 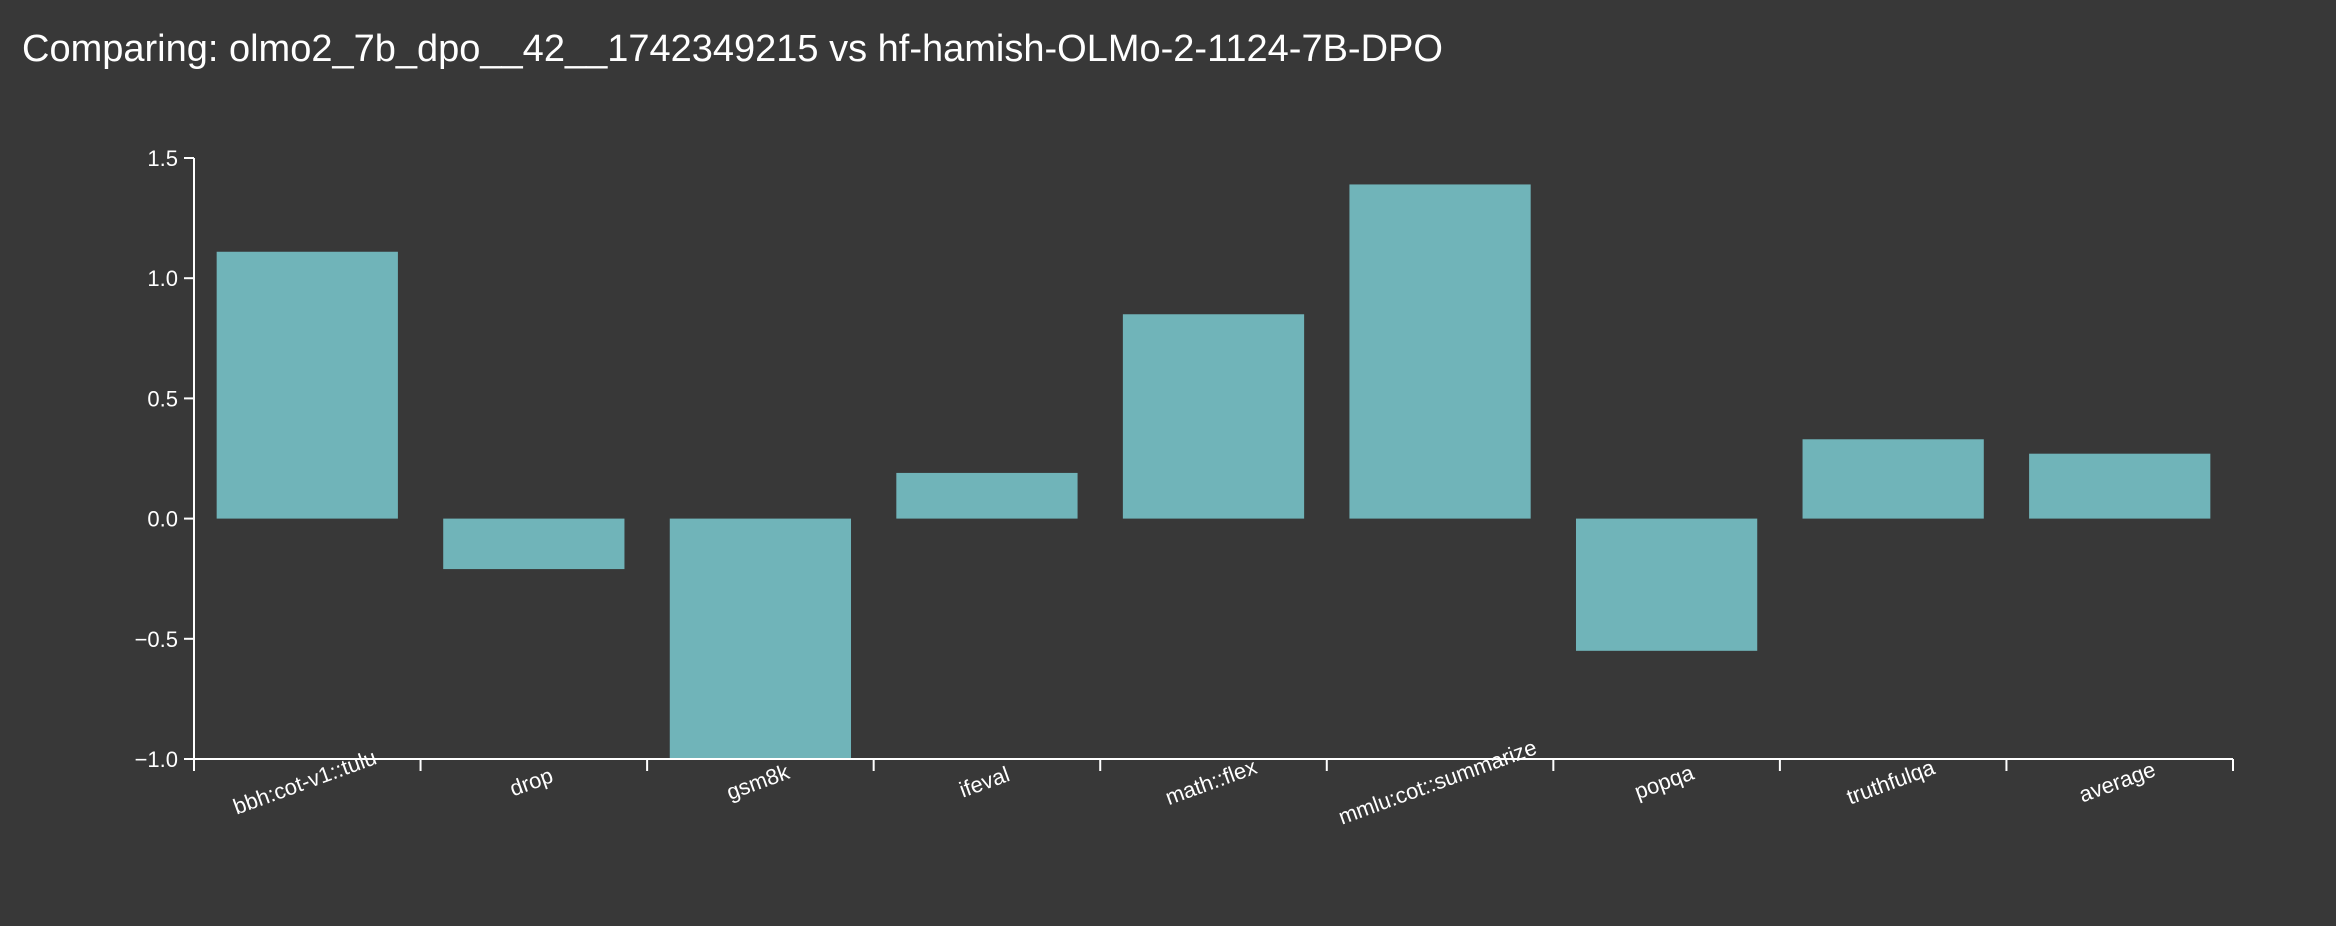 What do you see at coordinates (156, 639) in the screenshot?
I see `y-tick-label: −0.5` at bounding box center [156, 639].